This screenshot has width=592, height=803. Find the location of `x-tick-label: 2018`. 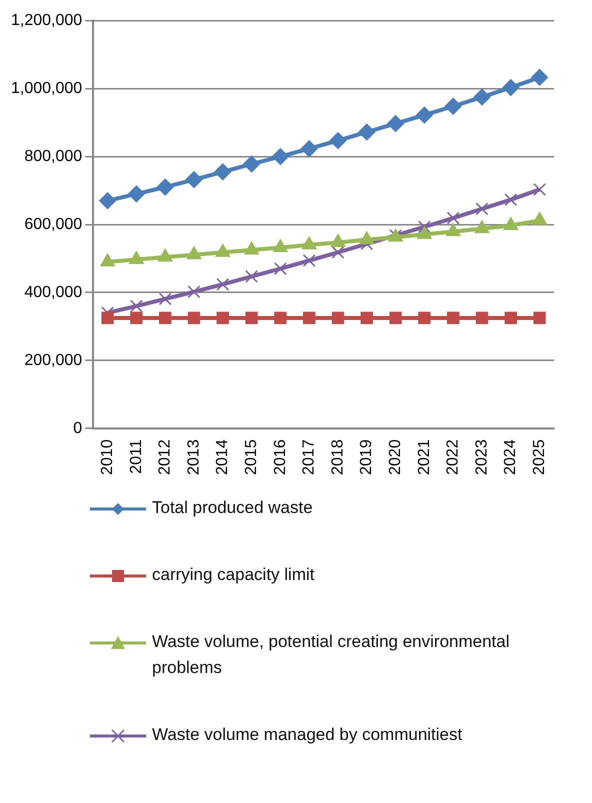

x-tick-label: 2018 is located at coordinates (337, 457).